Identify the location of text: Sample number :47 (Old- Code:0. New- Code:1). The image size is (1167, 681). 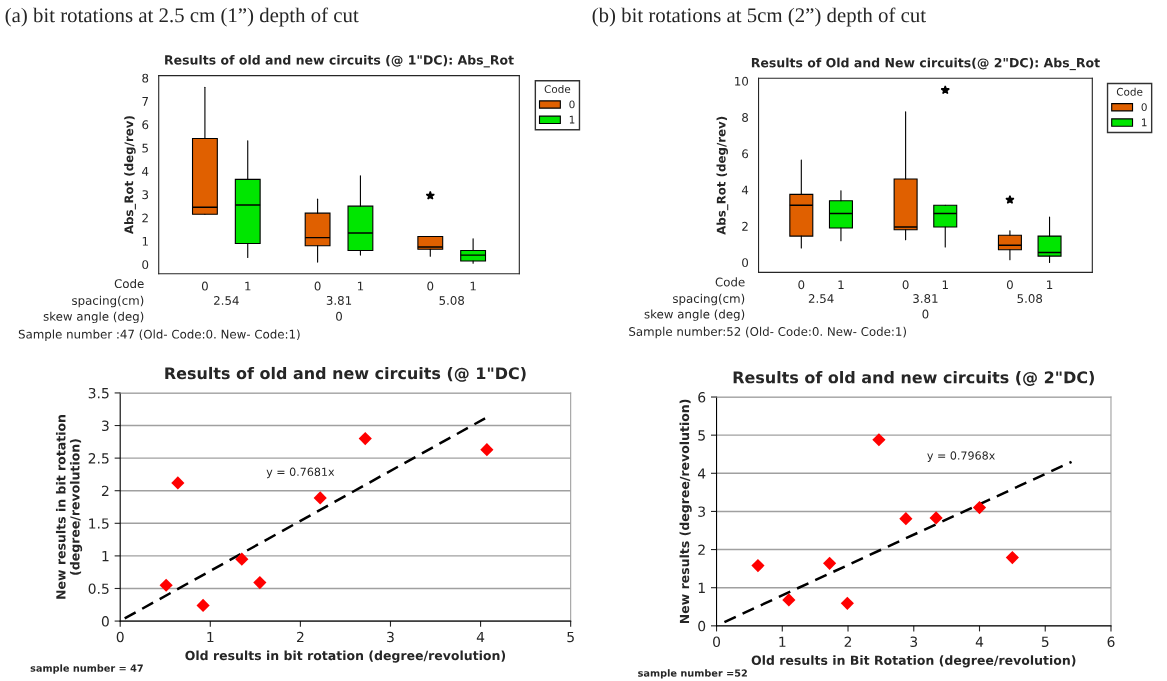
(159, 335).